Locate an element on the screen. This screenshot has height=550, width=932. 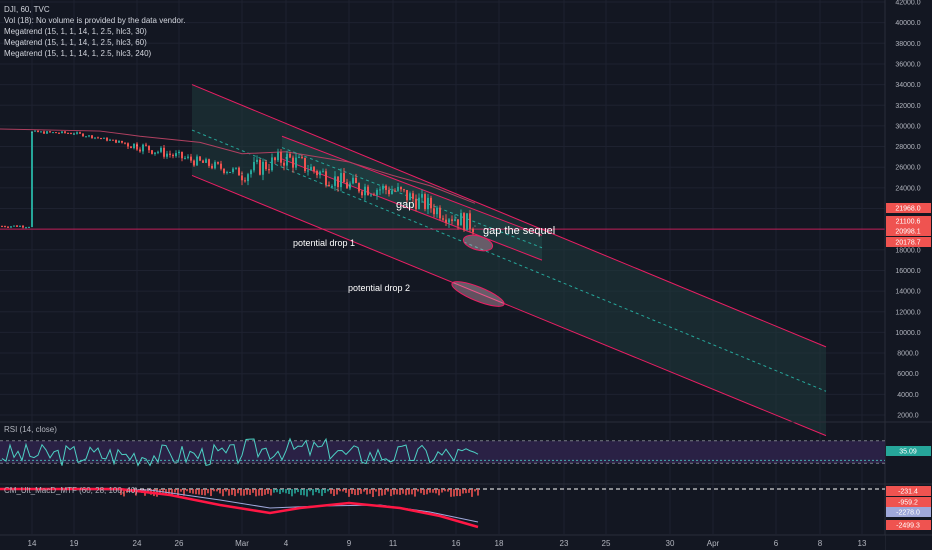
price-marker-bg is located at coordinates (908, 242).